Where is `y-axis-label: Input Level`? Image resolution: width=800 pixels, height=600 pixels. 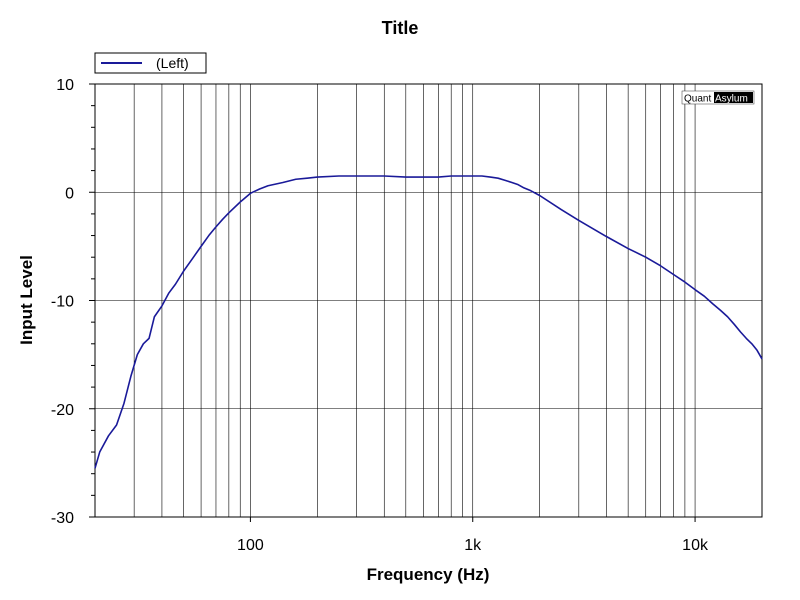
y-axis-label: Input Level is located at coordinates (26, 300).